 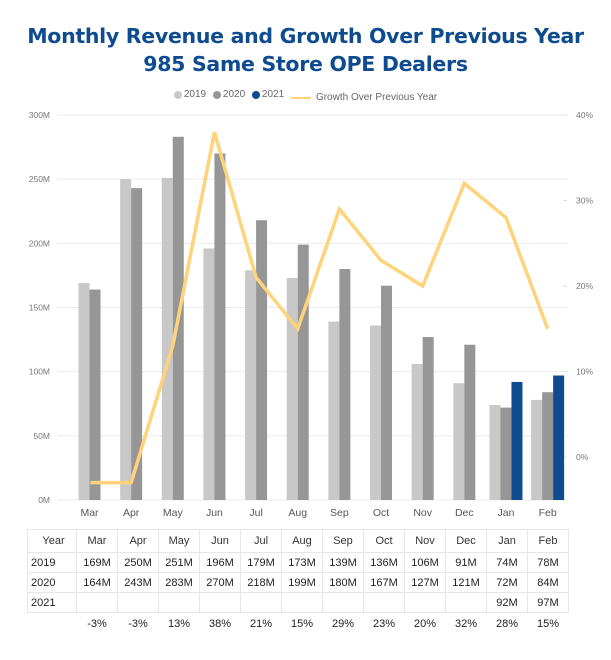 What do you see at coordinates (261, 541) in the screenshot?
I see `table-cell: Jul` at bounding box center [261, 541].